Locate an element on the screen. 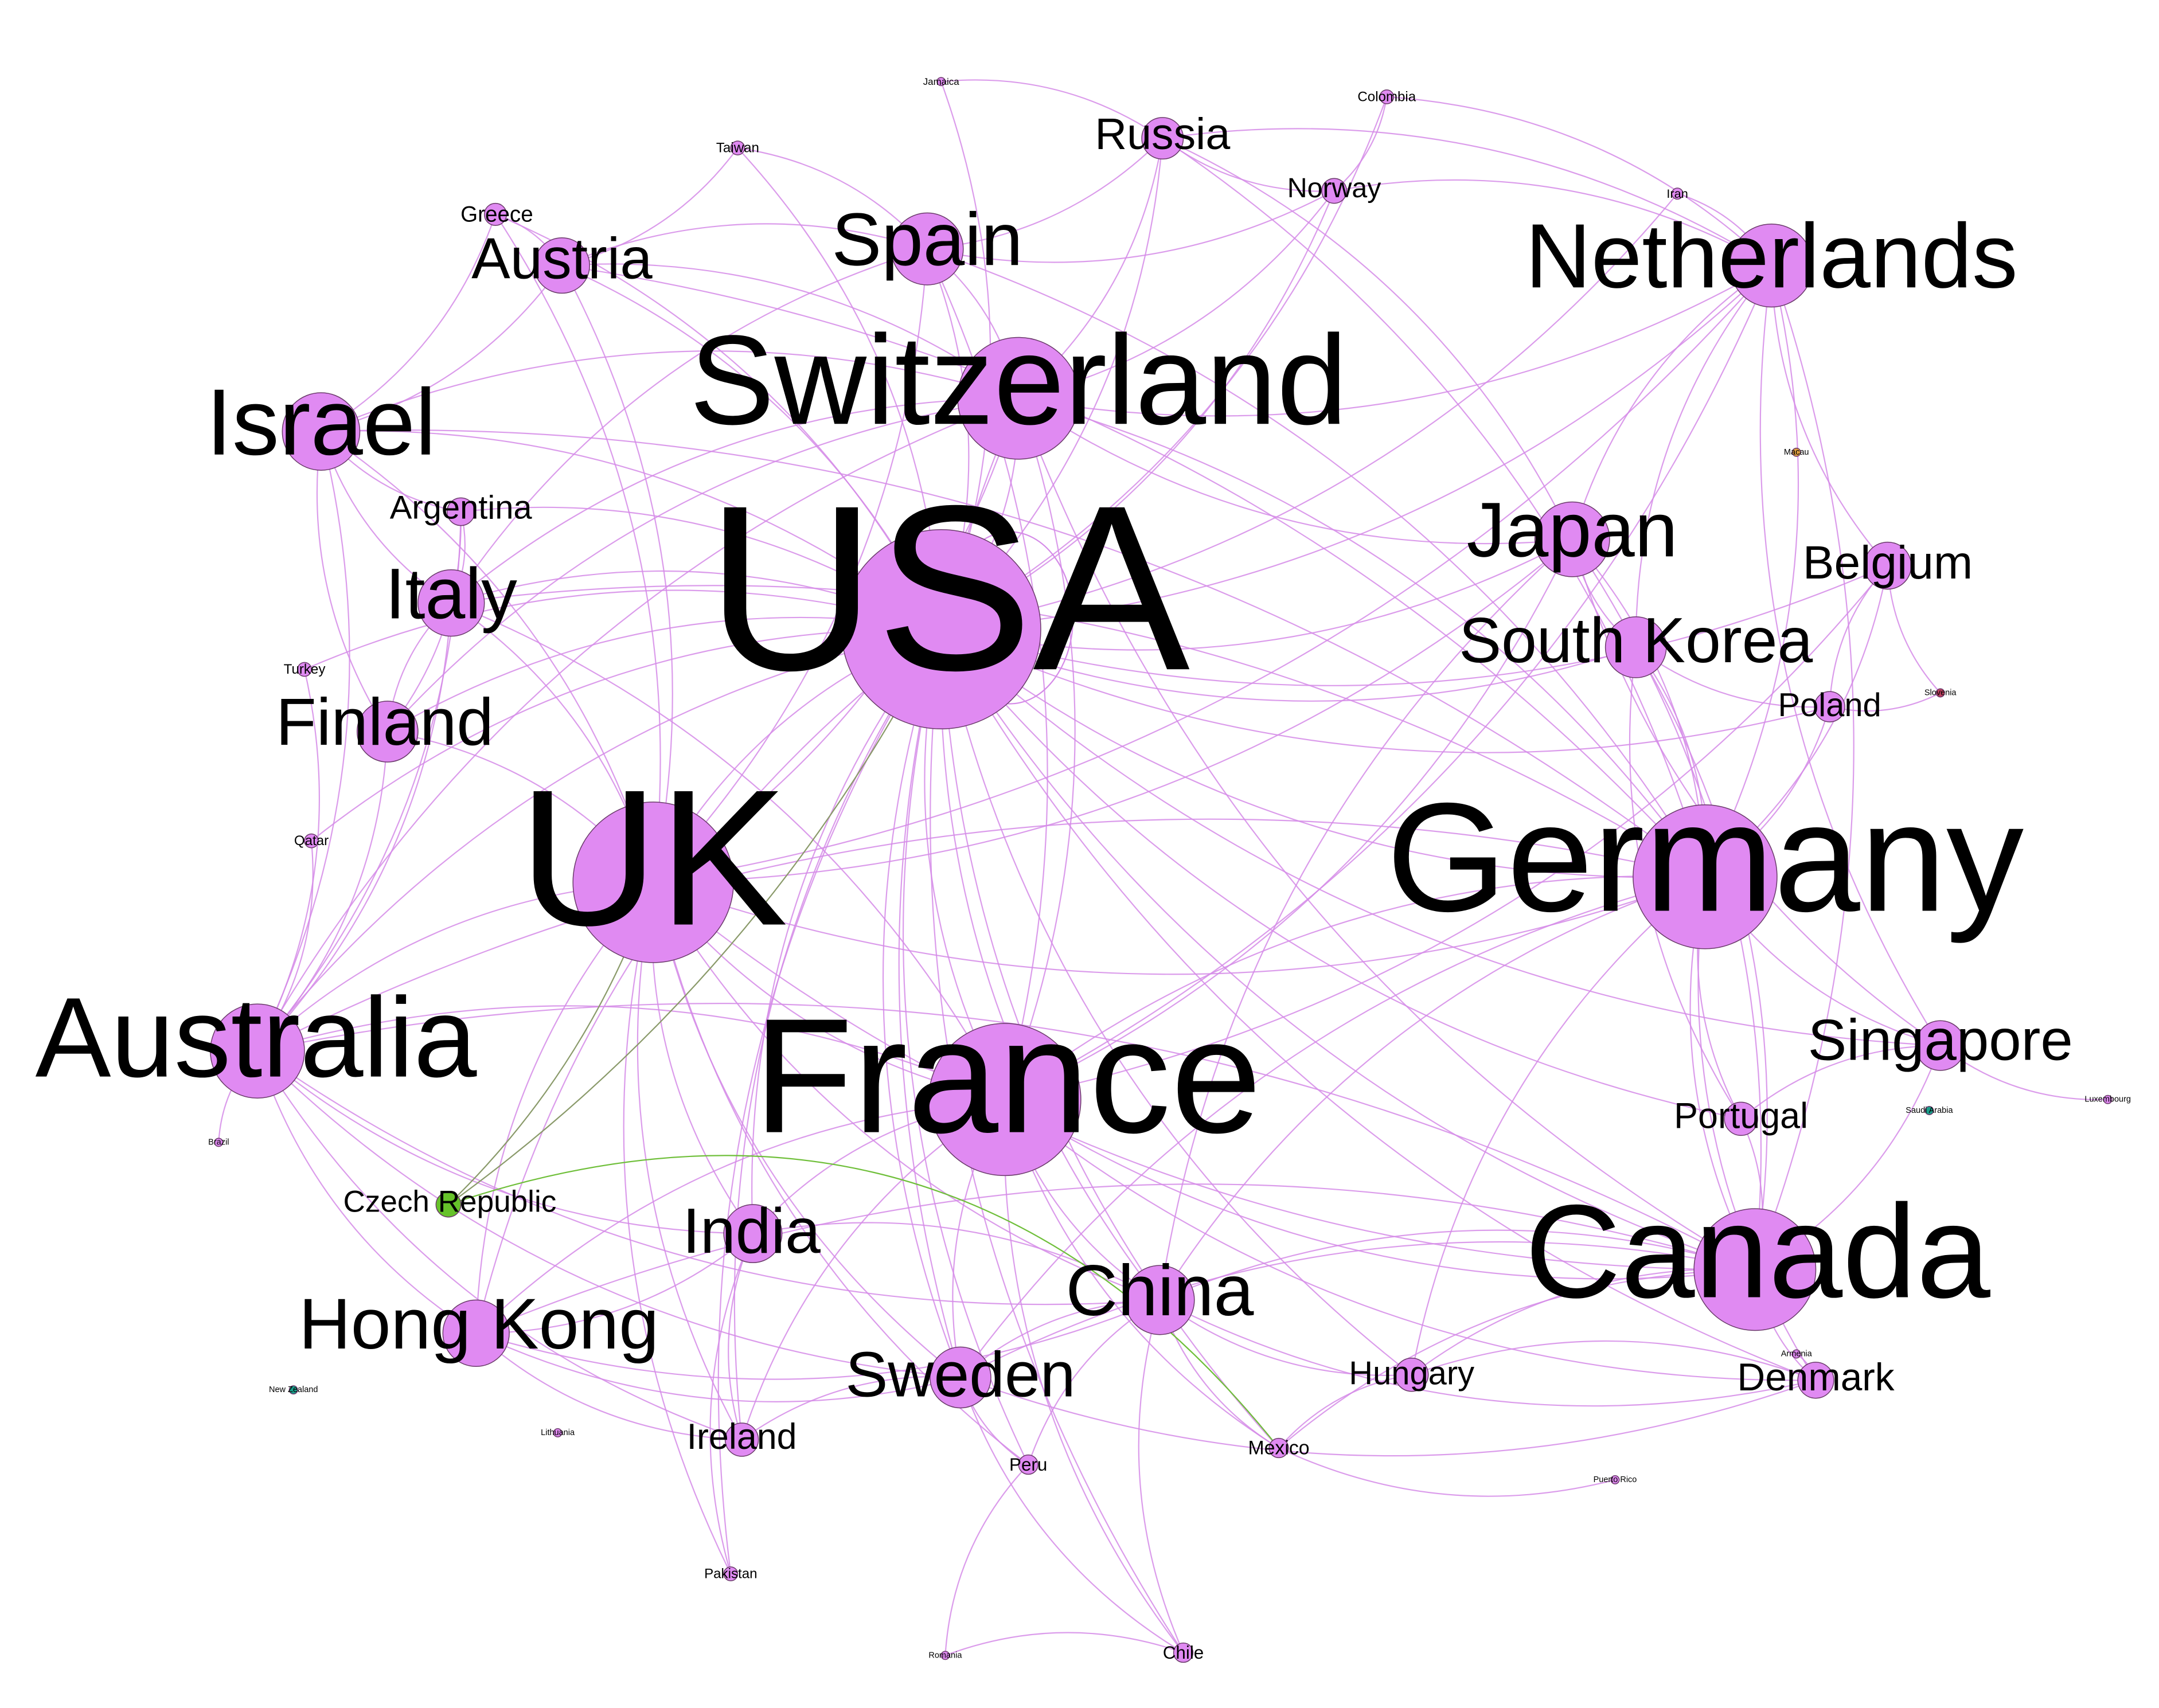 This screenshot has height=1708, width=2159. node-uk is located at coordinates (653, 882).